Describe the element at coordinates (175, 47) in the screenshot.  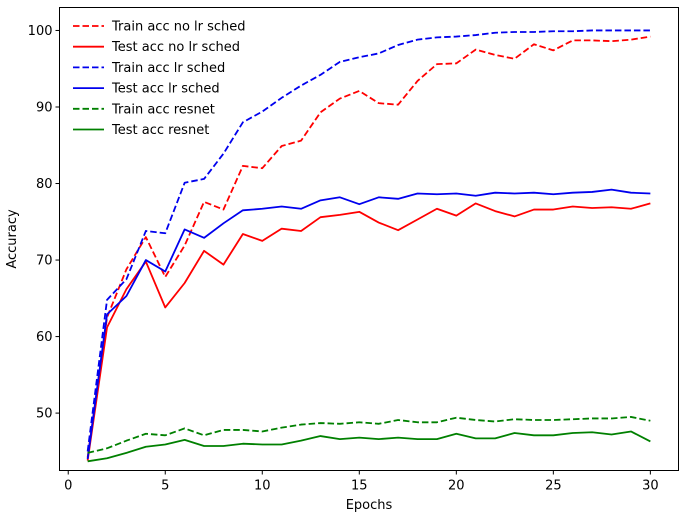
I see `legend-label-2: Test acc no lr sched` at that location.